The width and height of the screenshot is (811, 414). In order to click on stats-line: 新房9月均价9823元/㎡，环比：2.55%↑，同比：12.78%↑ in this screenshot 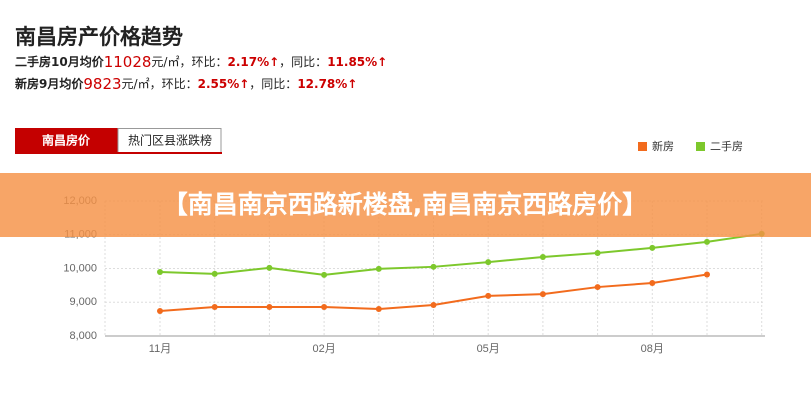, I will do `click(186, 84)`.